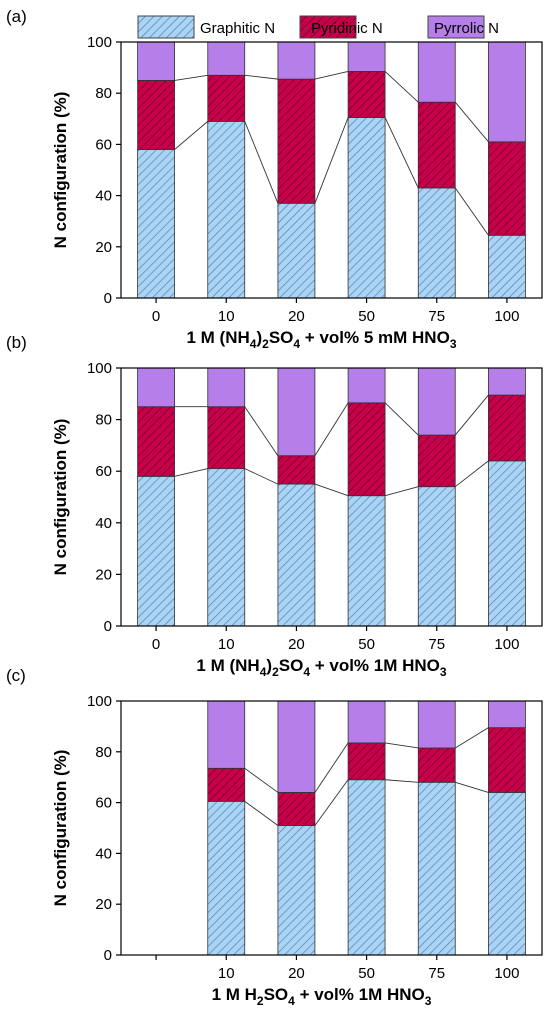  What do you see at coordinates (16, 16) in the screenshot?
I see `panel-label: (a)` at bounding box center [16, 16].